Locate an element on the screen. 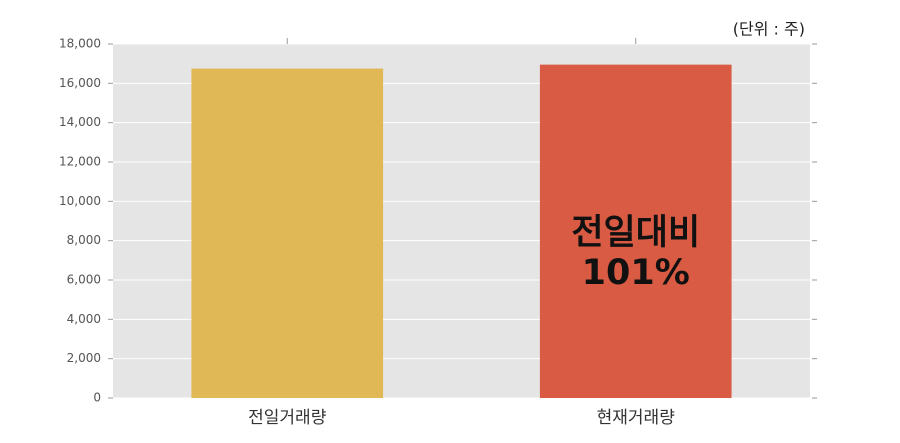  annotation: 101% is located at coordinates (636, 273).